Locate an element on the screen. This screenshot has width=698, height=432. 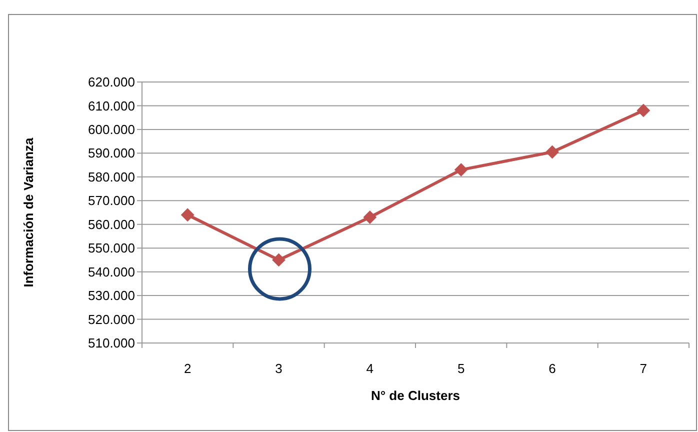
x-tick-label: 5 is located at coordinates (461, 368).